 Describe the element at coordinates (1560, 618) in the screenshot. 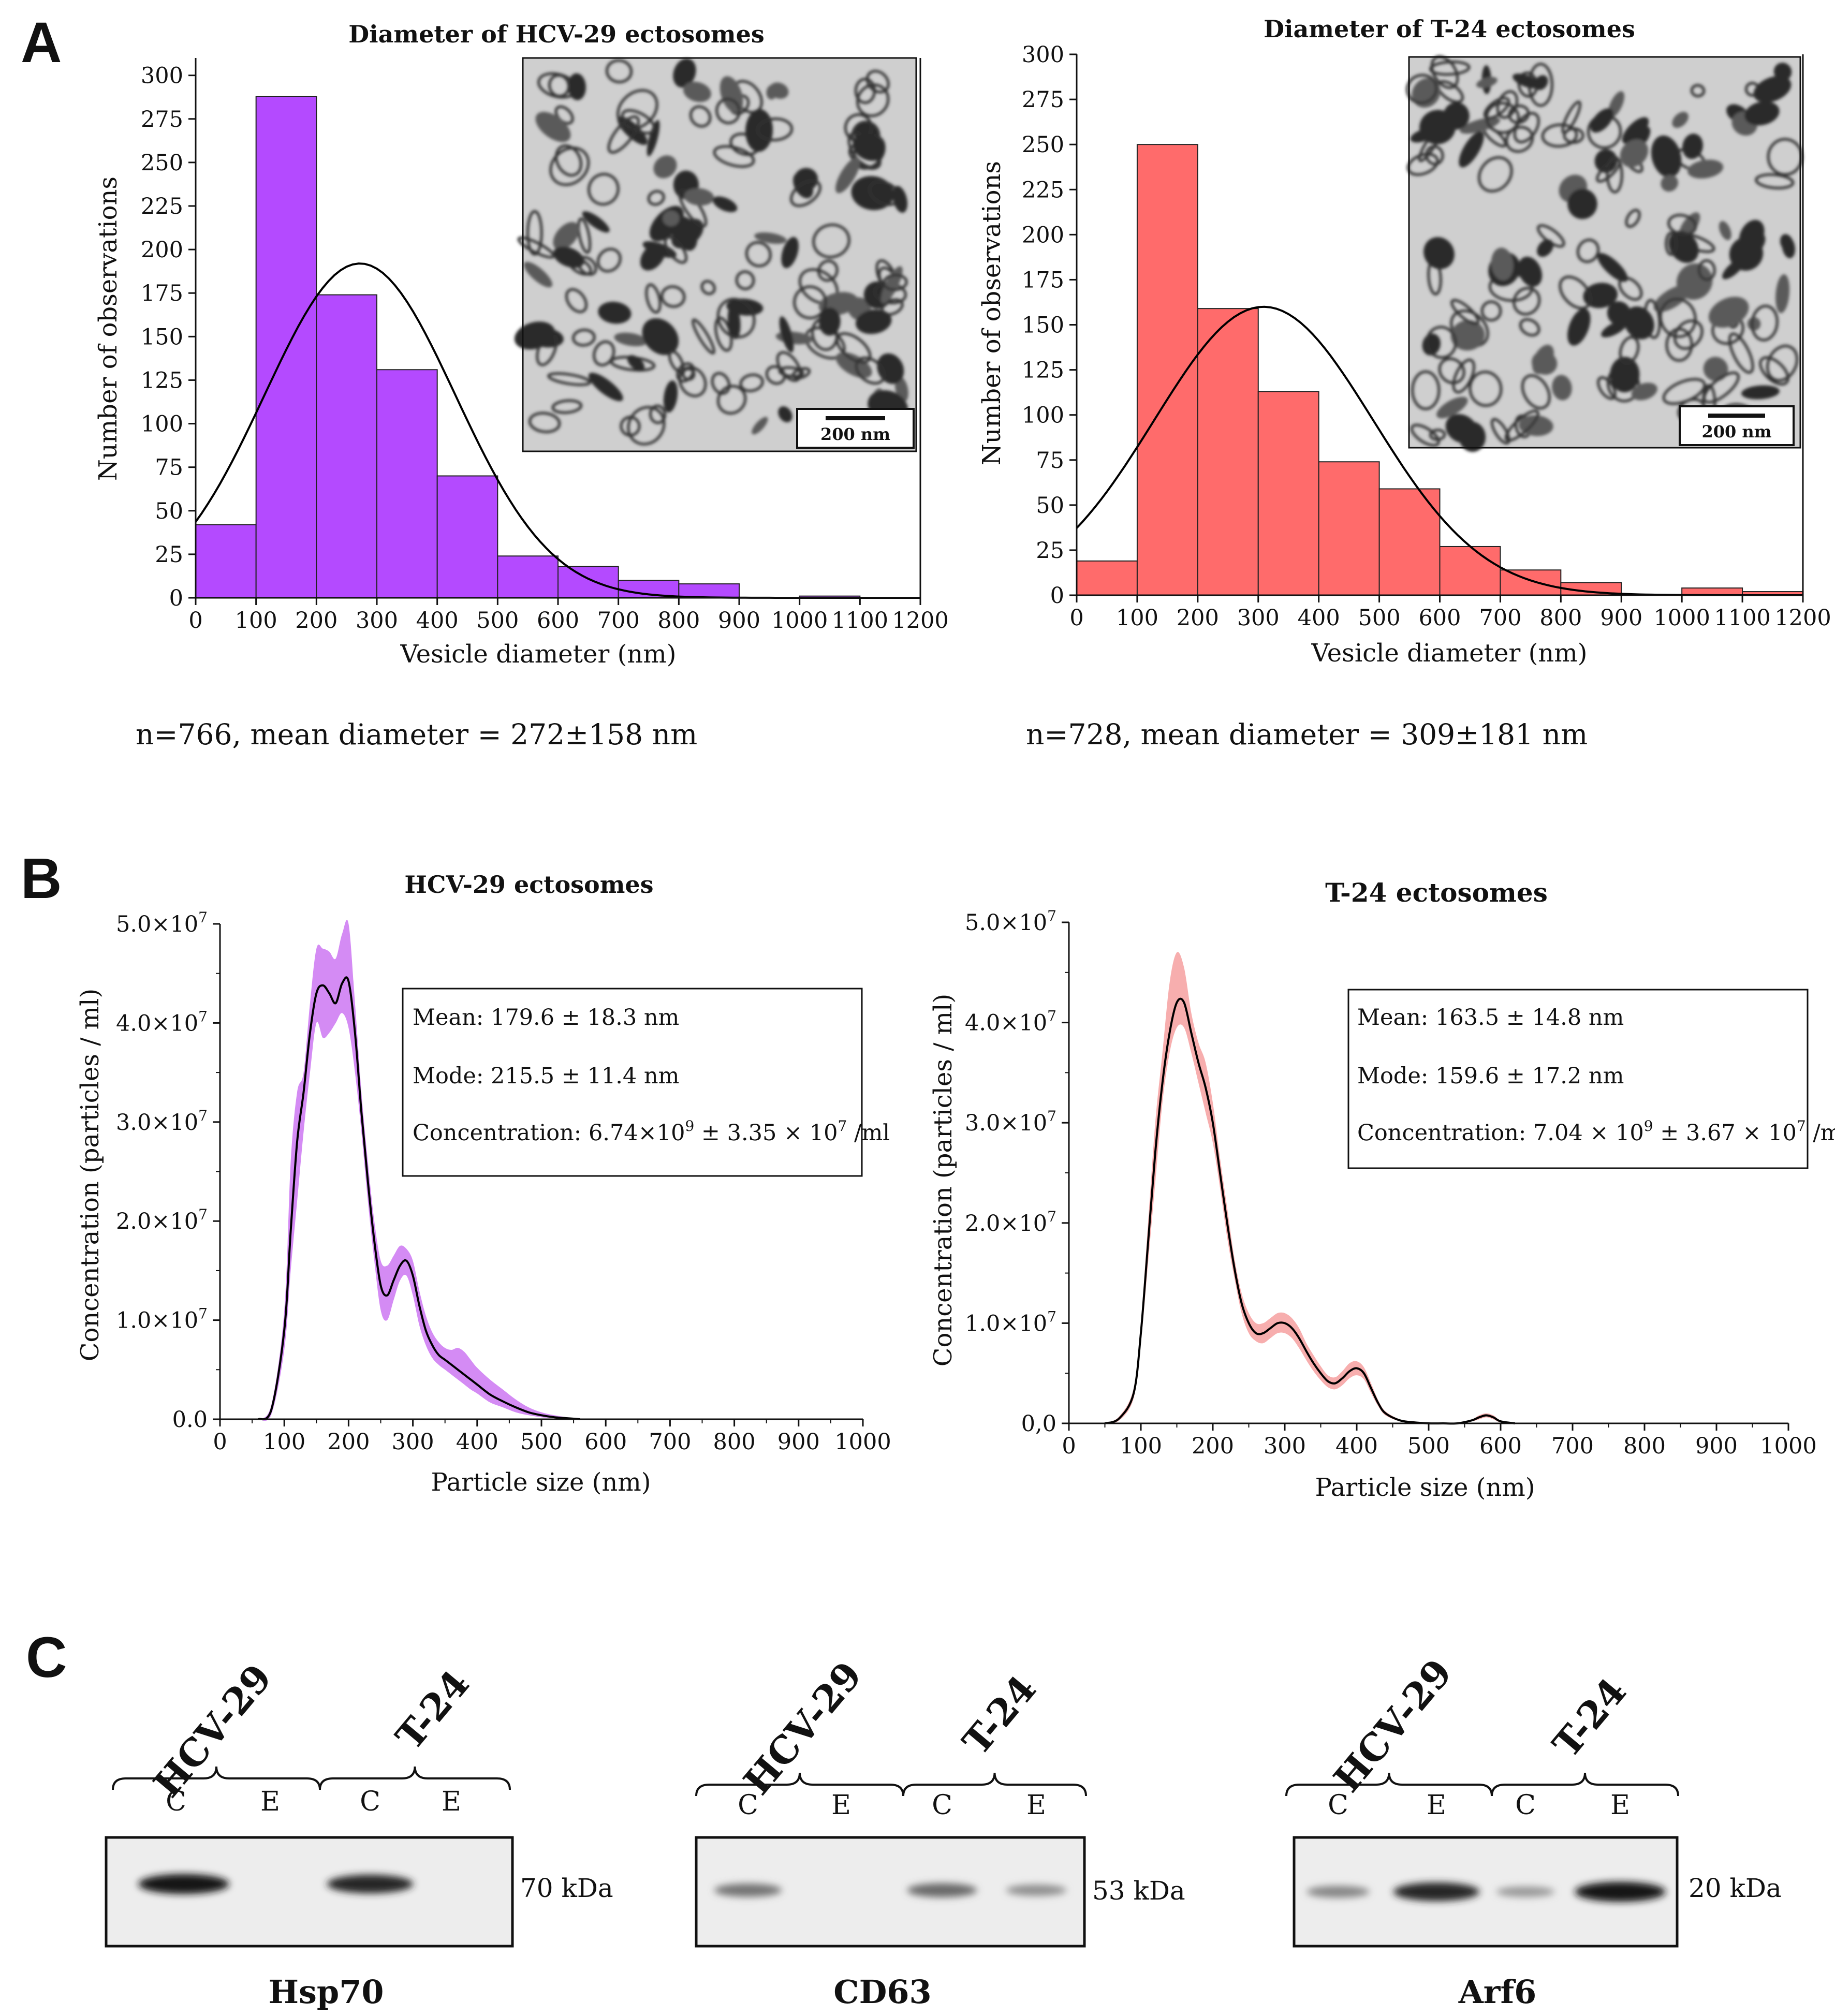

I see `x-tick-label: 800` at that location.